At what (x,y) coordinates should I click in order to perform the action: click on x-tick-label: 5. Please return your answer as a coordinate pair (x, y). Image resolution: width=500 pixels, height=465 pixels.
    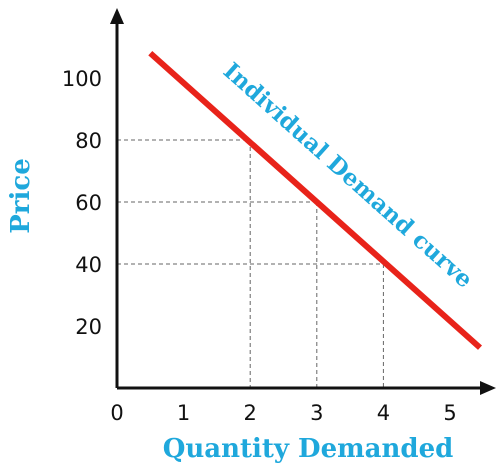
    Looking at the image, I should click on (449, 413).